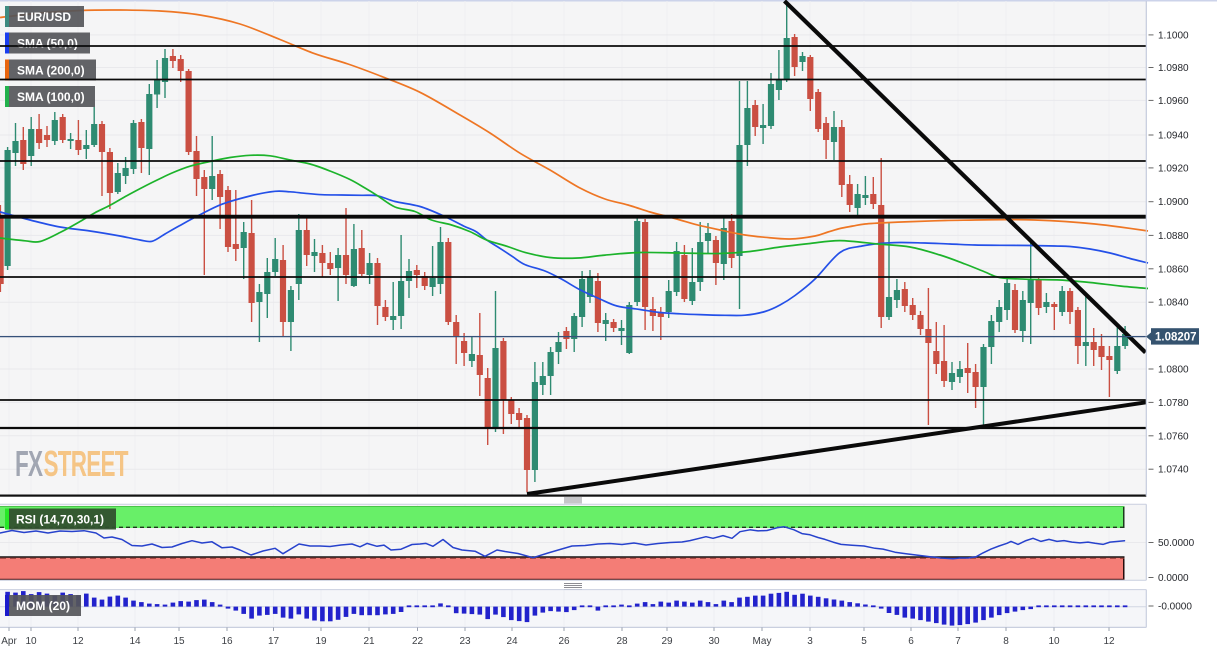 The image size is (1217, 655). Describe the element at coordinates (1176, 543) in the screenshot. I see `svg-text: 50.0000` at that location.